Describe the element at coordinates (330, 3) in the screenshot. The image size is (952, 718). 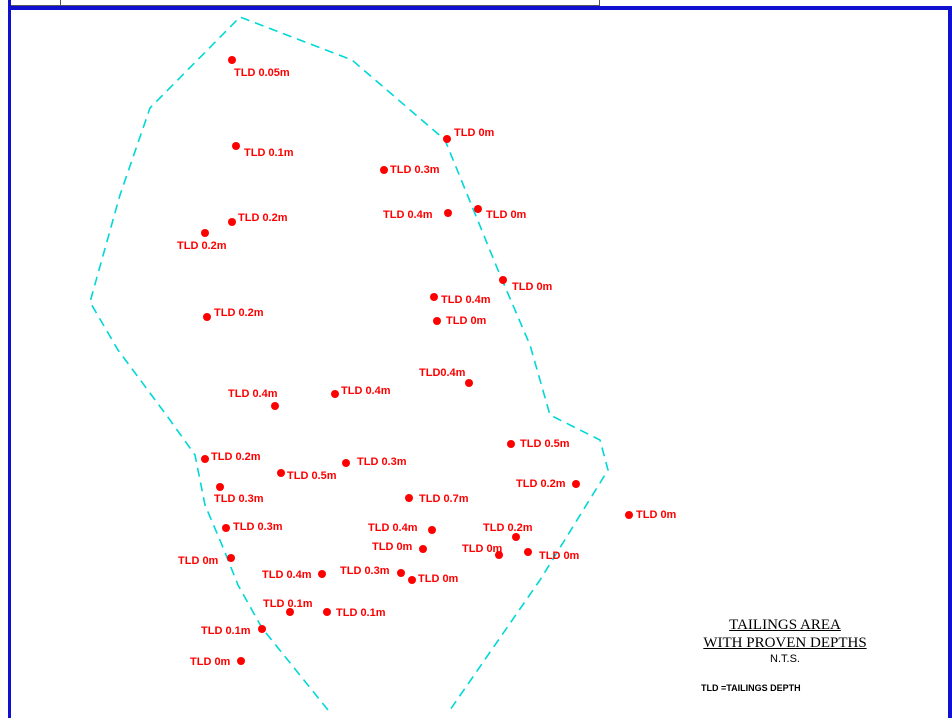
I see `top-toolbar-cell` at that location.